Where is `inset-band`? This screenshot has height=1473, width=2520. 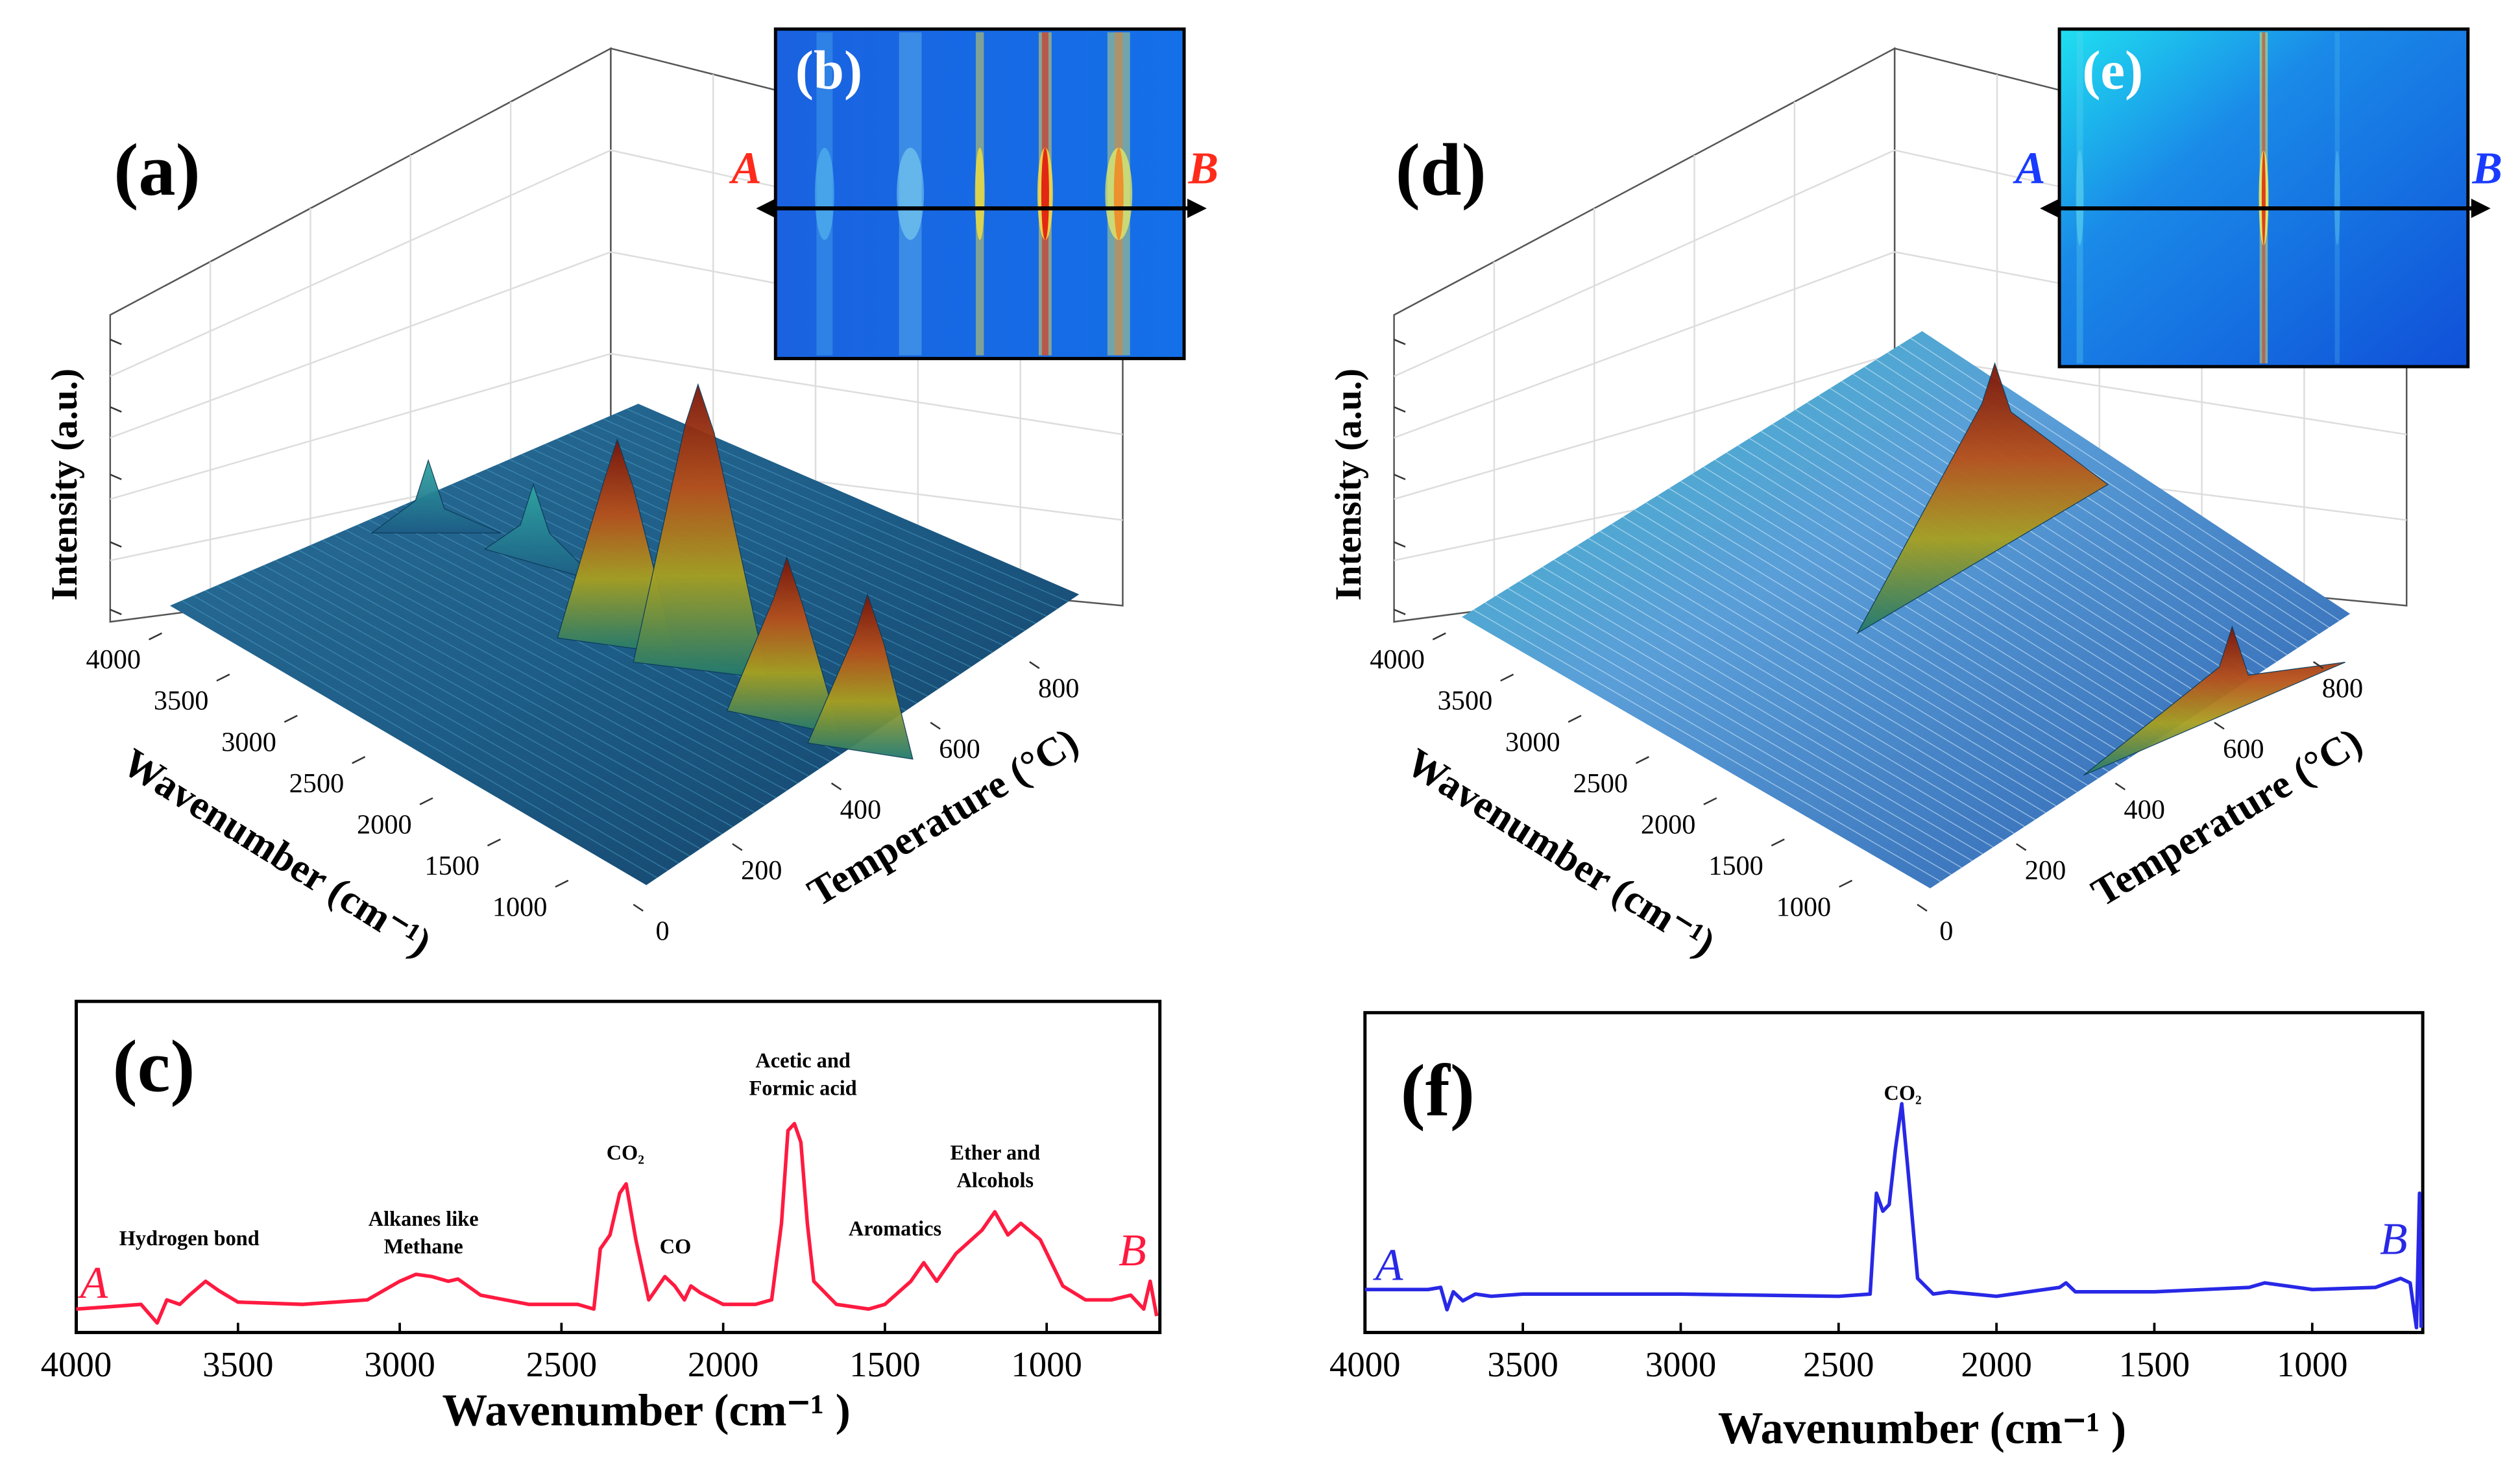 inset-band is located at coordinates (2337, 198).